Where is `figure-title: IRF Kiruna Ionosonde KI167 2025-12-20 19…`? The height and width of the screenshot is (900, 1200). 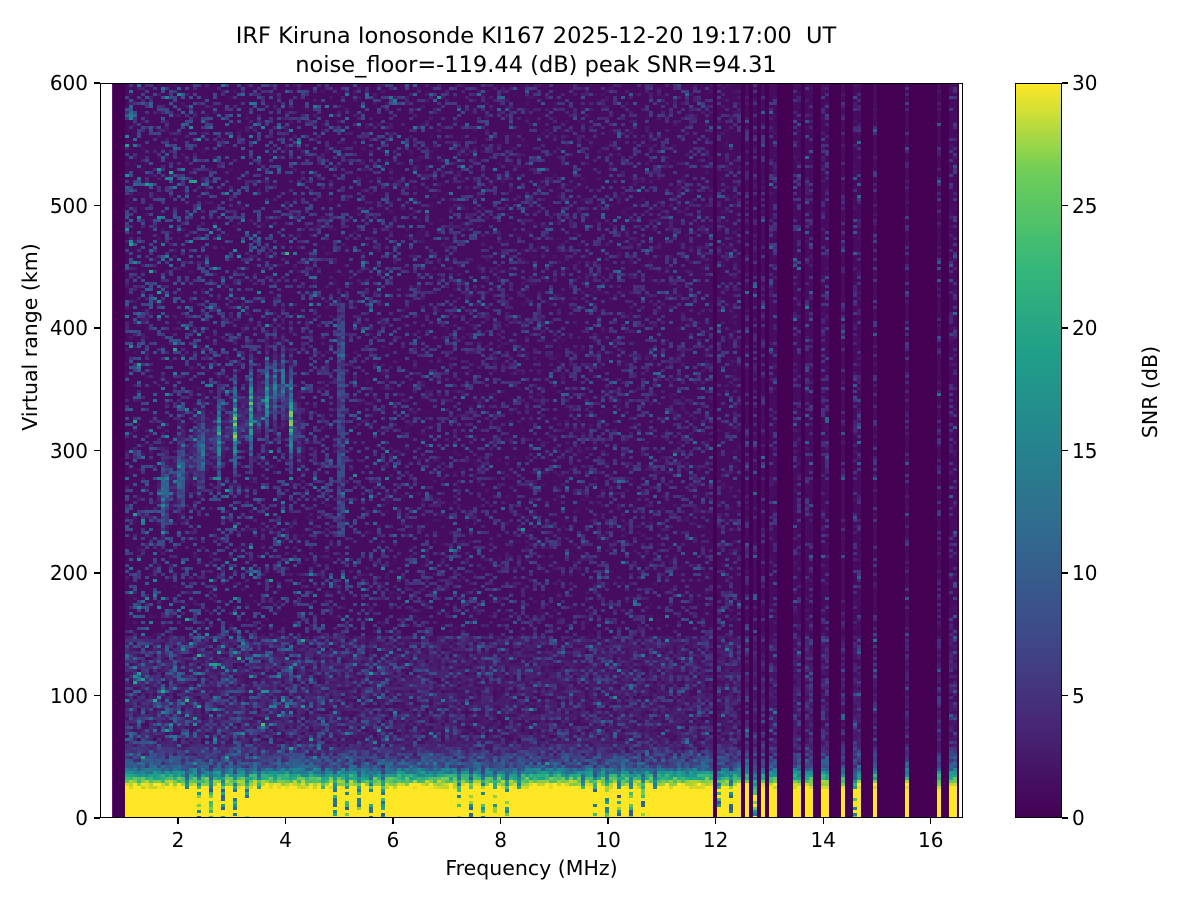
figure-title: IRF Kiruna Ionosonde KI167 2025-12-20 19… is located at coordinates (536, 51).